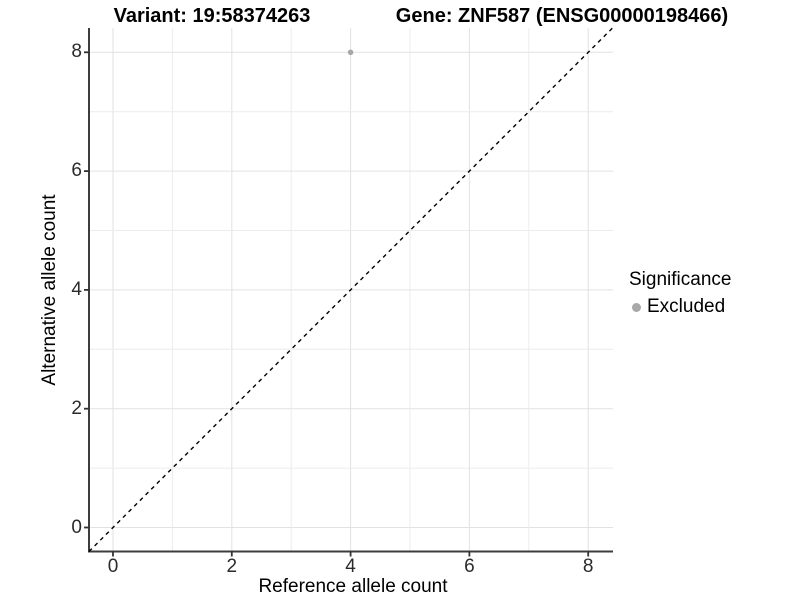 The image size is (800, 600). Describe the element at coordinates (353, 586) in the screenshot. I see `x-axis-label: Reference allele count` at that location.